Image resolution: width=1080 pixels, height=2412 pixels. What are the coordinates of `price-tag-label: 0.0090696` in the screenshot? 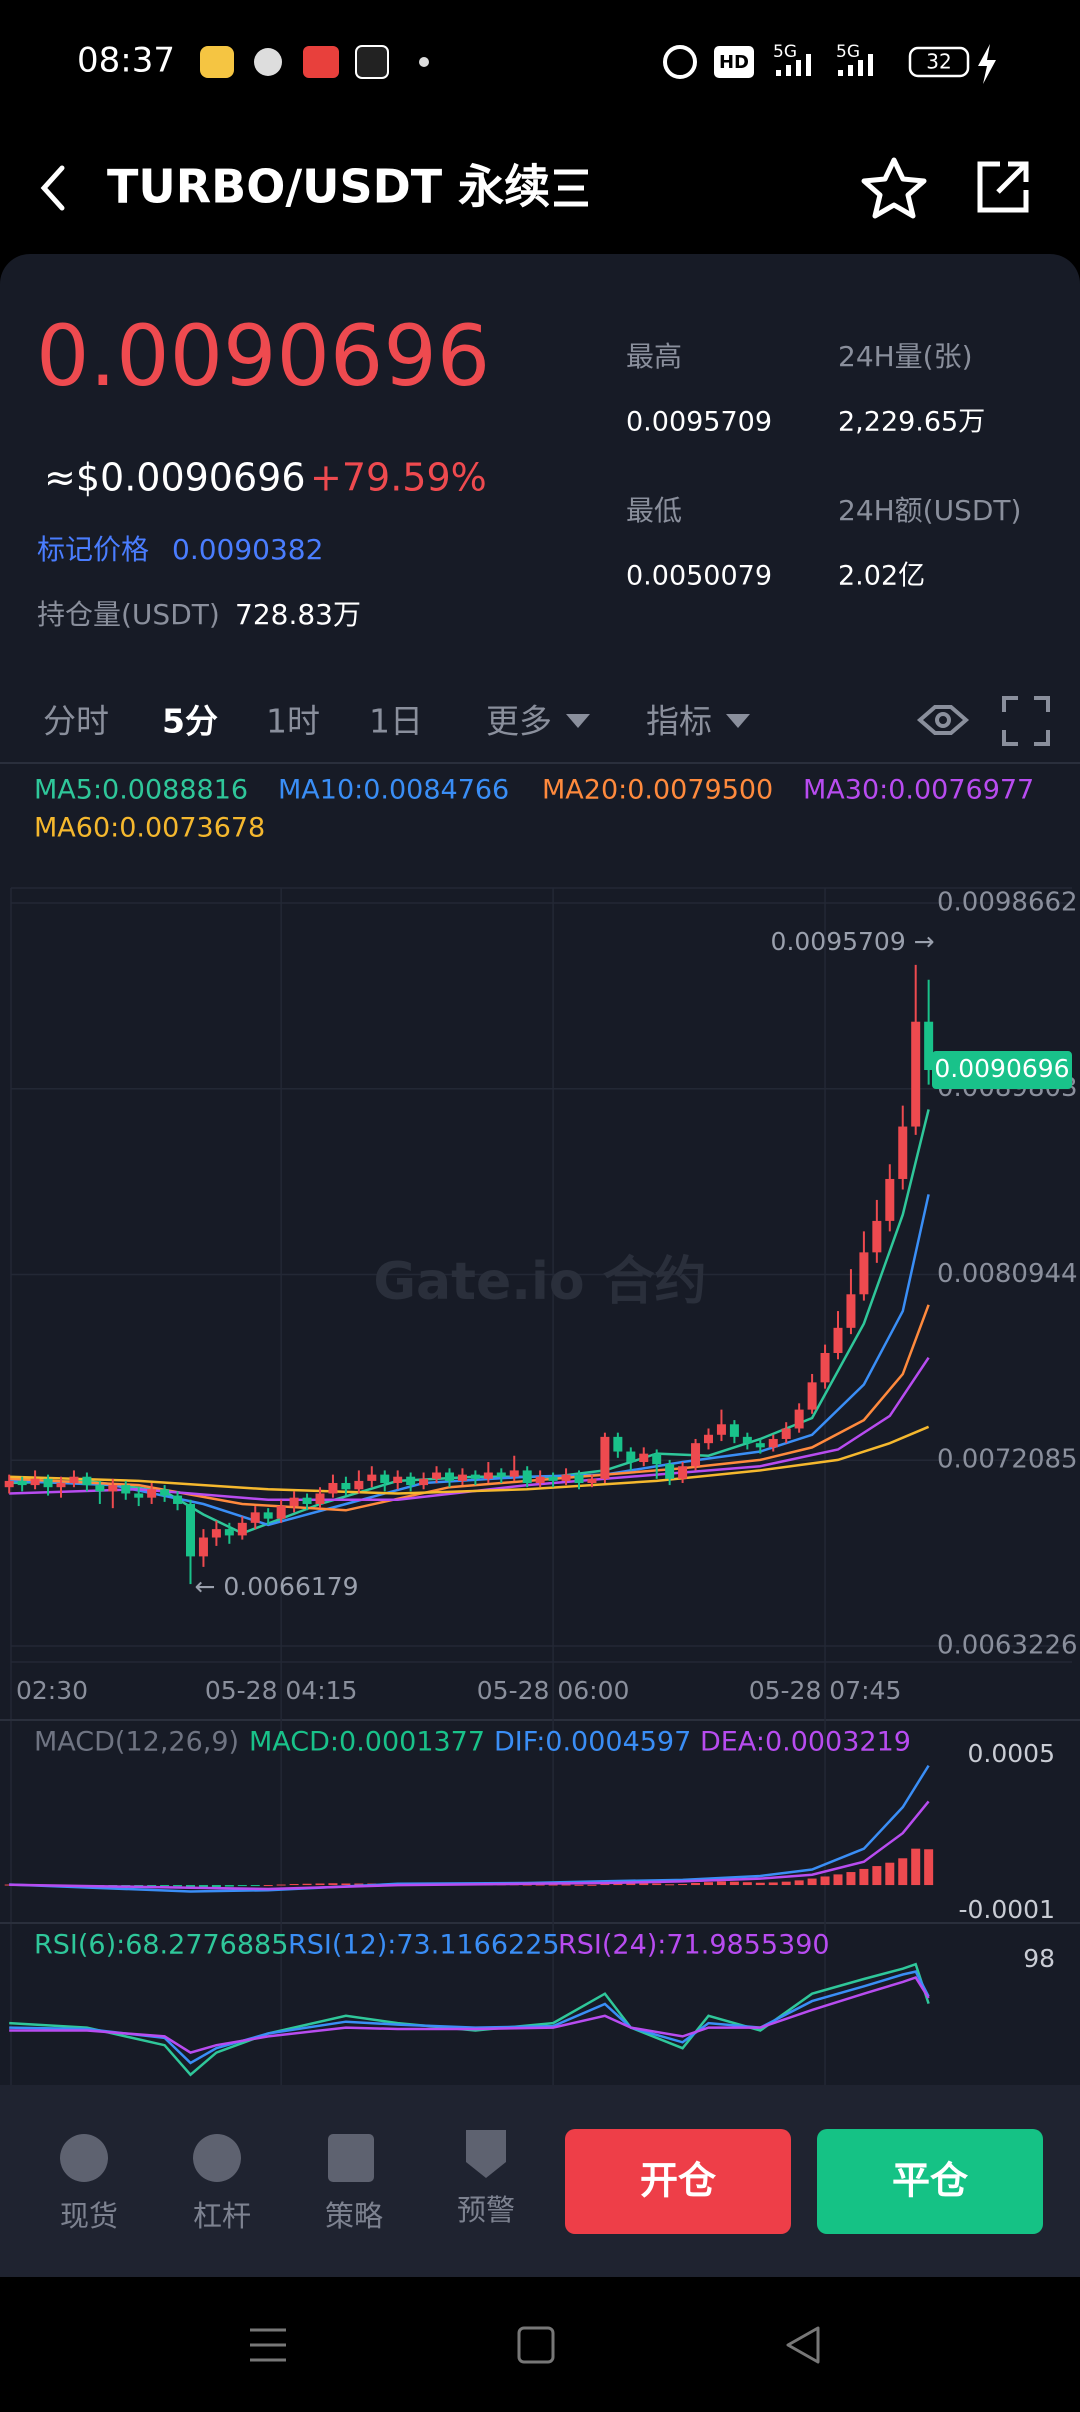 It's located at (1001, 1068).